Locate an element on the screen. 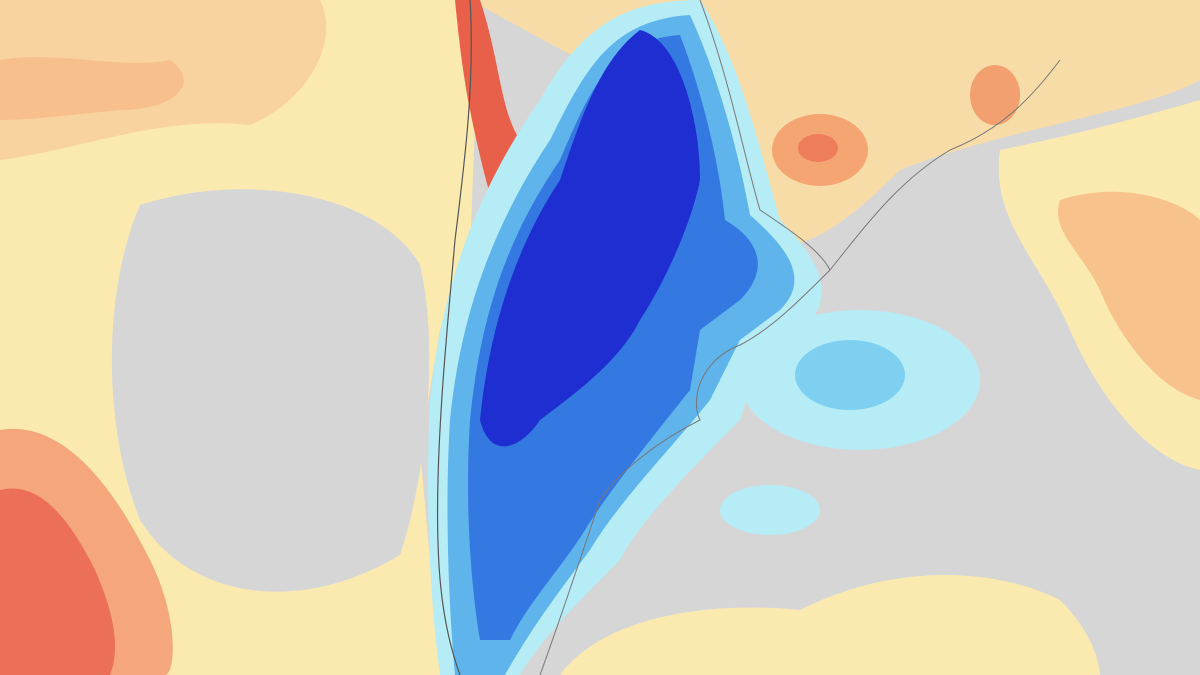  cold-medium is located at coordinates (850, 375).